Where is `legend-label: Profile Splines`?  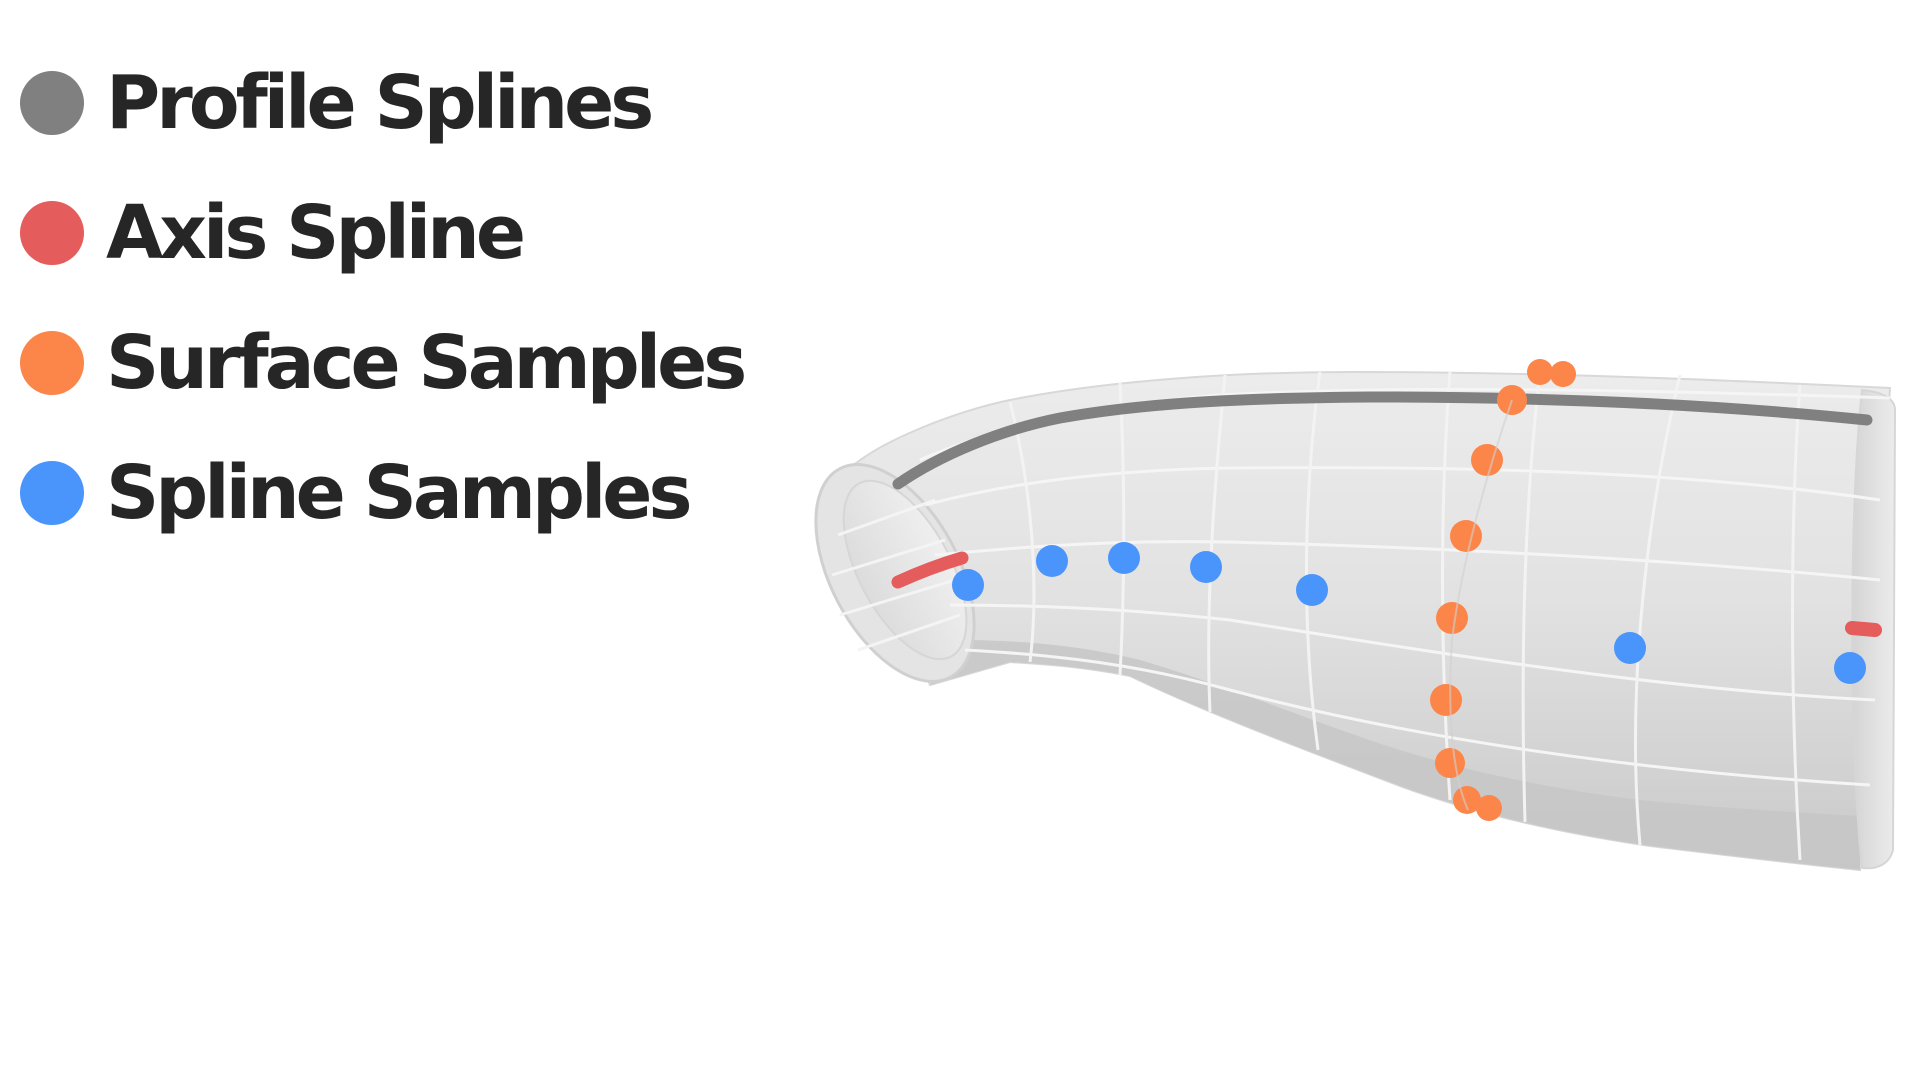
legend-label: Profile Splines is located at coordinates (380, 103).